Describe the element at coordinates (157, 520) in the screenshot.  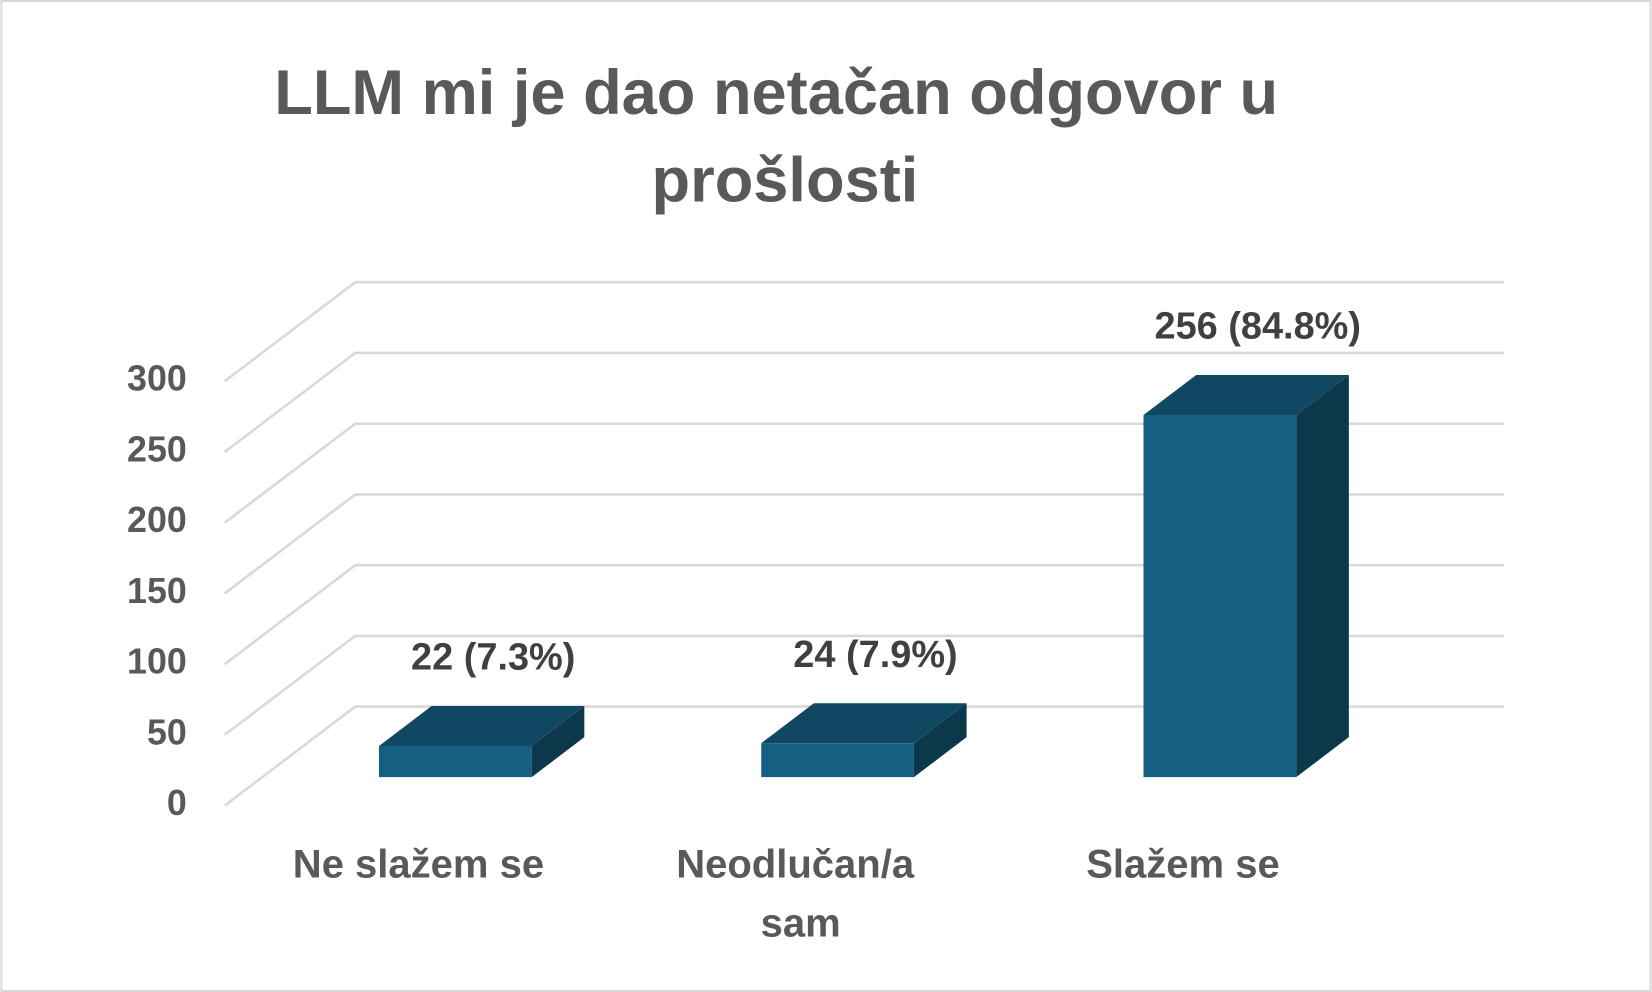
I see `y-tick-label: 200` at that location.